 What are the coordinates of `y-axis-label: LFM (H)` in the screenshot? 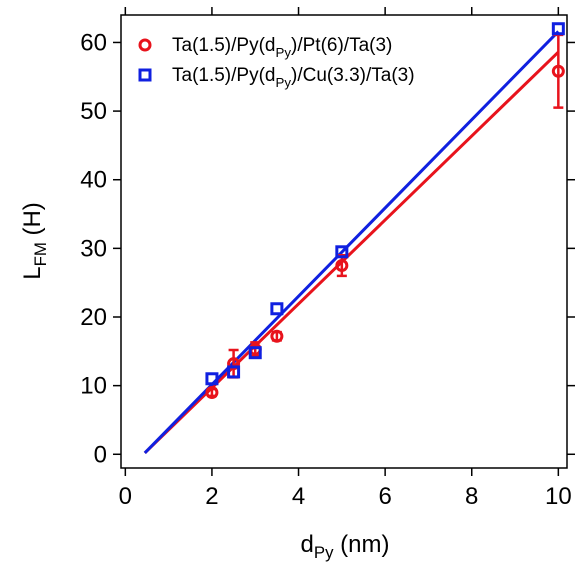 It's located at (34, 241).